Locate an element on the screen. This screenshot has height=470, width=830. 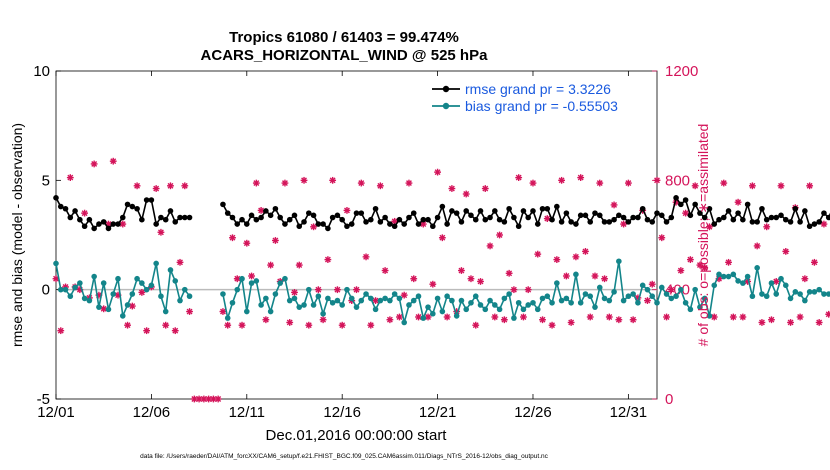
x-axis-label: Dec.01,2016 00:00:00 start is located at coordinates (357, 435).